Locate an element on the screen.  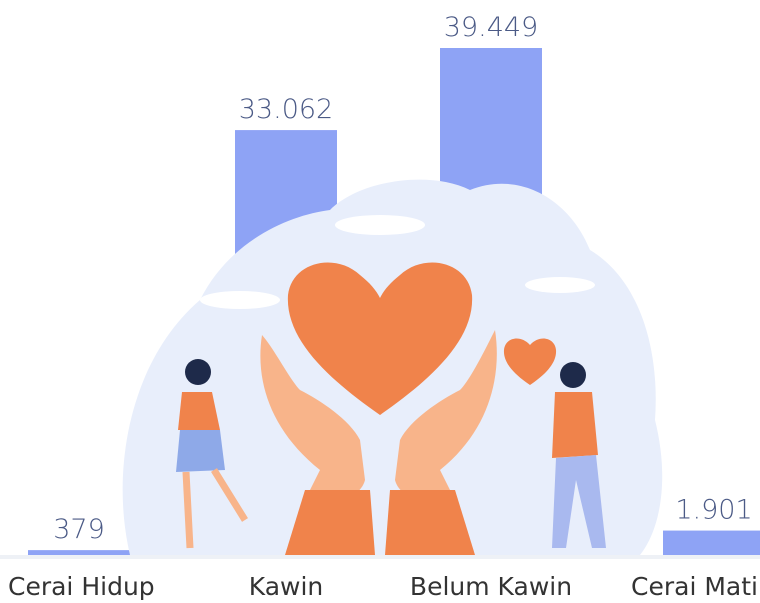
woman-legs is located at coordinates (215, 508).